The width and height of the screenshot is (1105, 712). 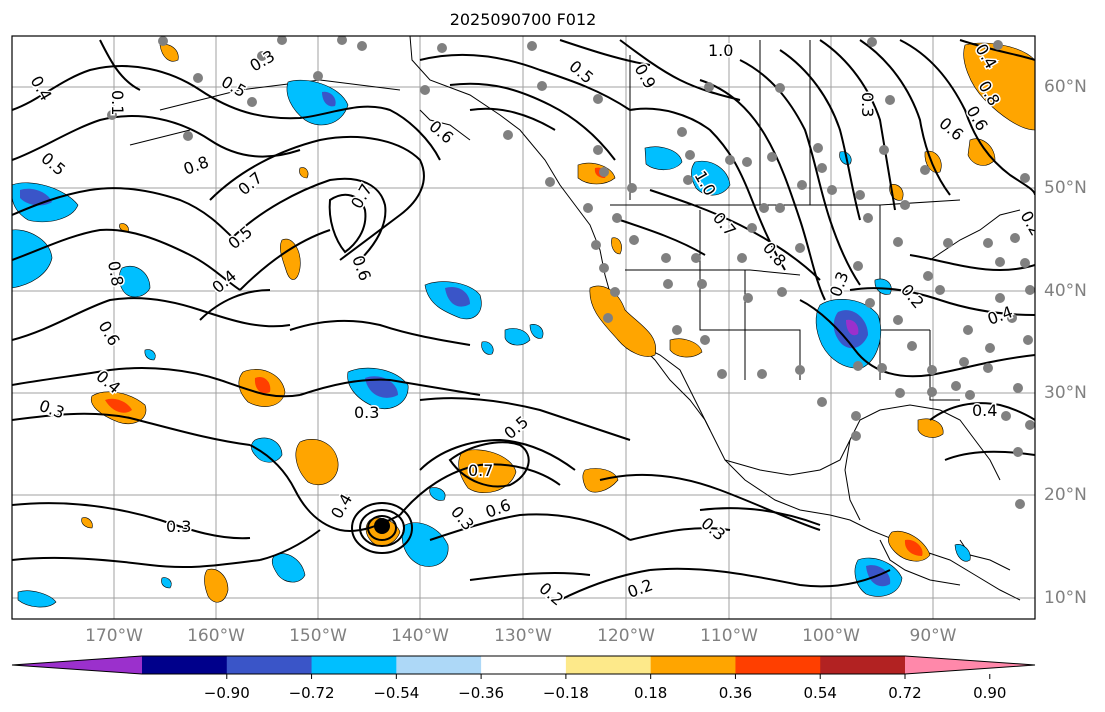 I want to click on colorbar-outline, so click(x=523, y=665).